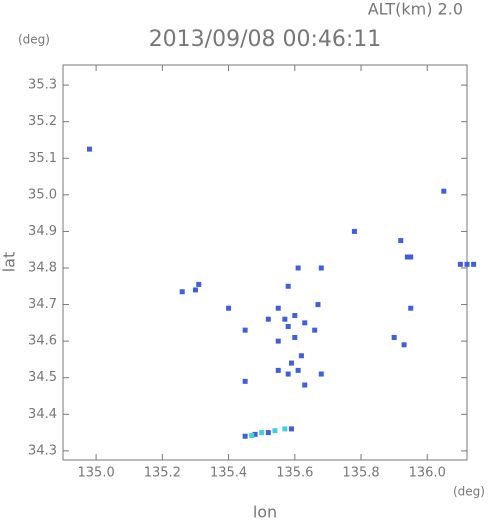  Describe the element at coordinates (469, 492) in the screenshot. I see `x-unit: (deg)` at that location.